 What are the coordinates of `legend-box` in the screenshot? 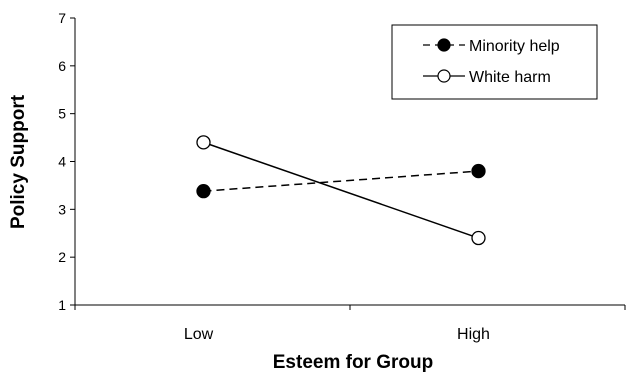 It's located at (494, 62).